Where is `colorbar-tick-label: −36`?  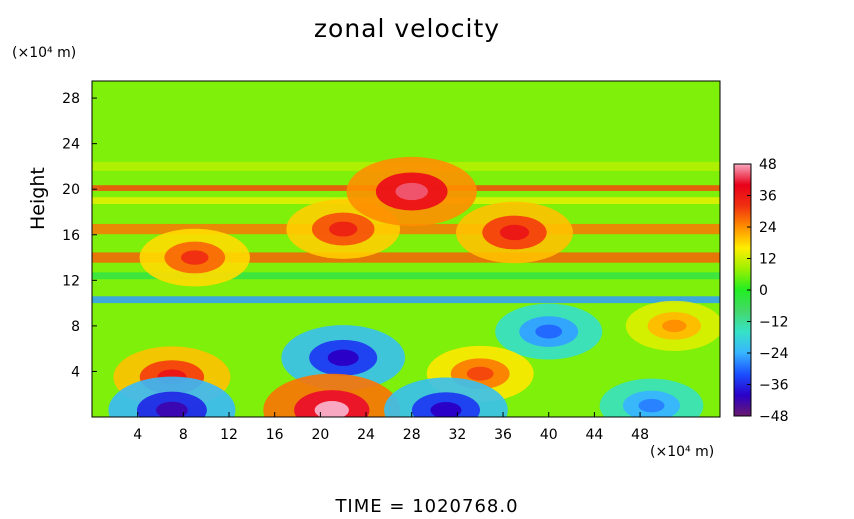
colorbar-tick-label: −36 is located at coordinates (774, 386).